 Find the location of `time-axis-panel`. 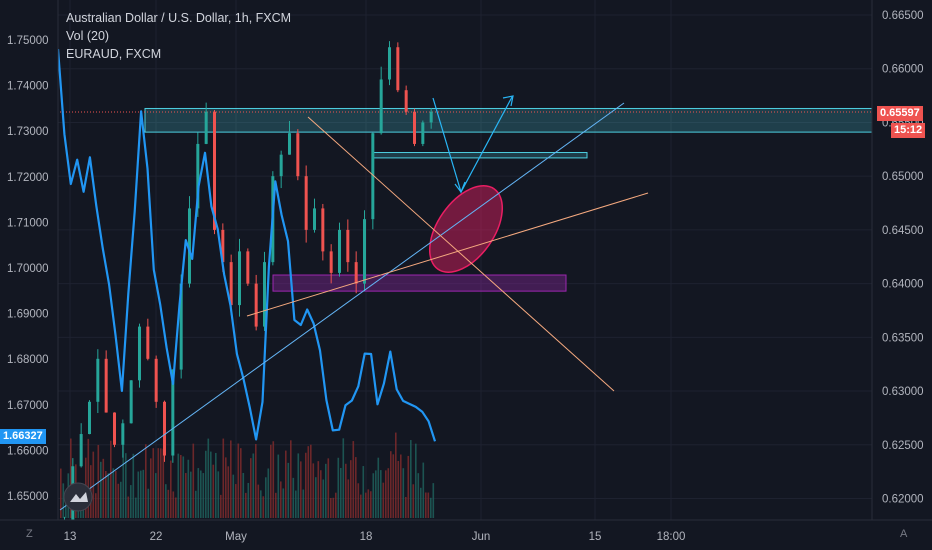

time-axis-panel is located at coordinates (466, 535).